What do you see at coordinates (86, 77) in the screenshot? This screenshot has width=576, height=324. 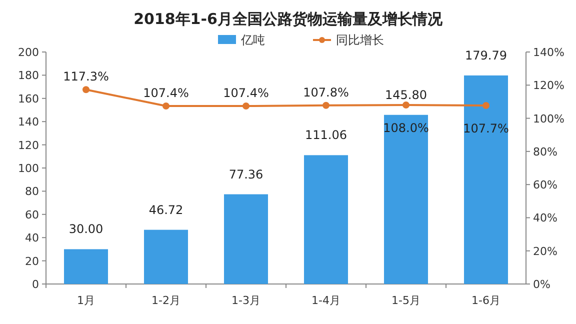 I see `data-label: 117.3%` at bounding box center [86, 77].